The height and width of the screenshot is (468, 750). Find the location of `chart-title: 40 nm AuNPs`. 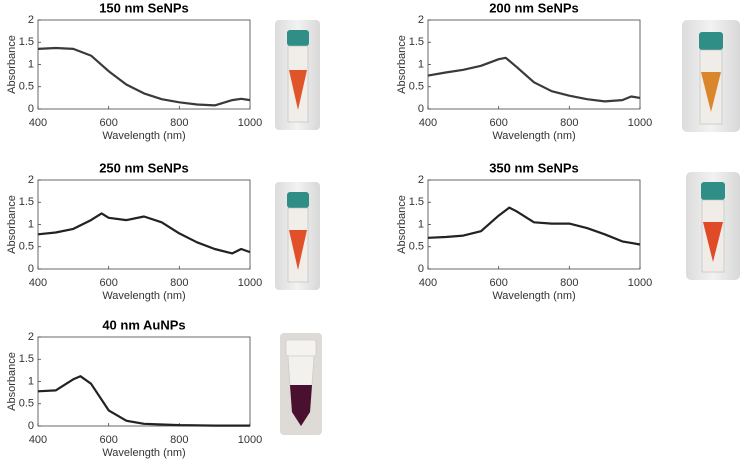

chart-title: 40 nm AuNPs is located at coordinates (143, 324).